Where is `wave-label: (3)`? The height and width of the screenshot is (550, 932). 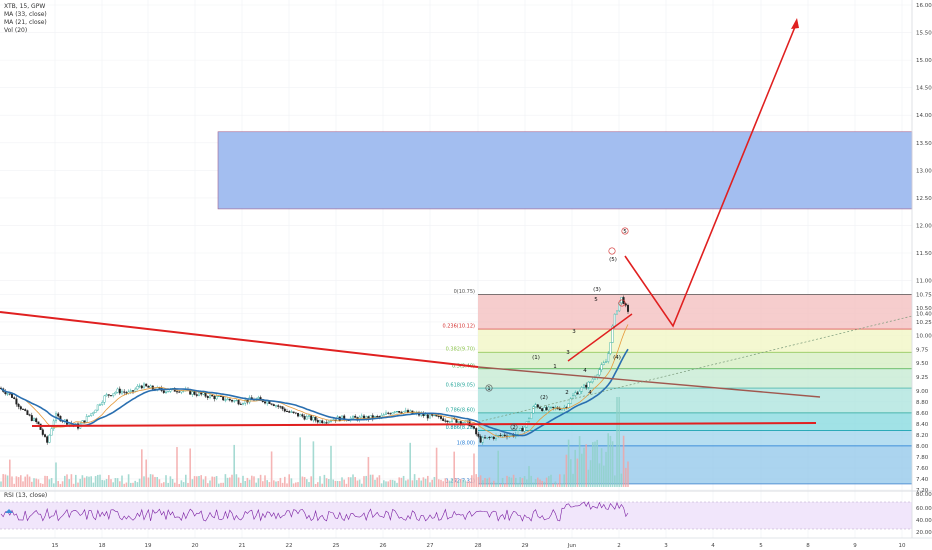 wave-label: (3) is located at coordinates (597, 290).